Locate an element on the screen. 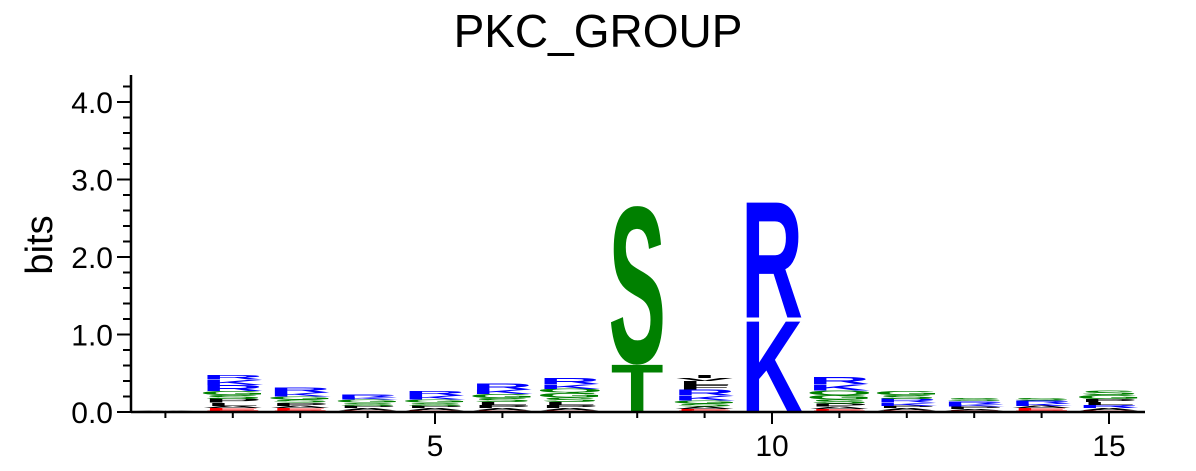 The height and width of the screenshot is (471, 1196). y-tick-label: 1.0 is located at coordinates (92, 336).